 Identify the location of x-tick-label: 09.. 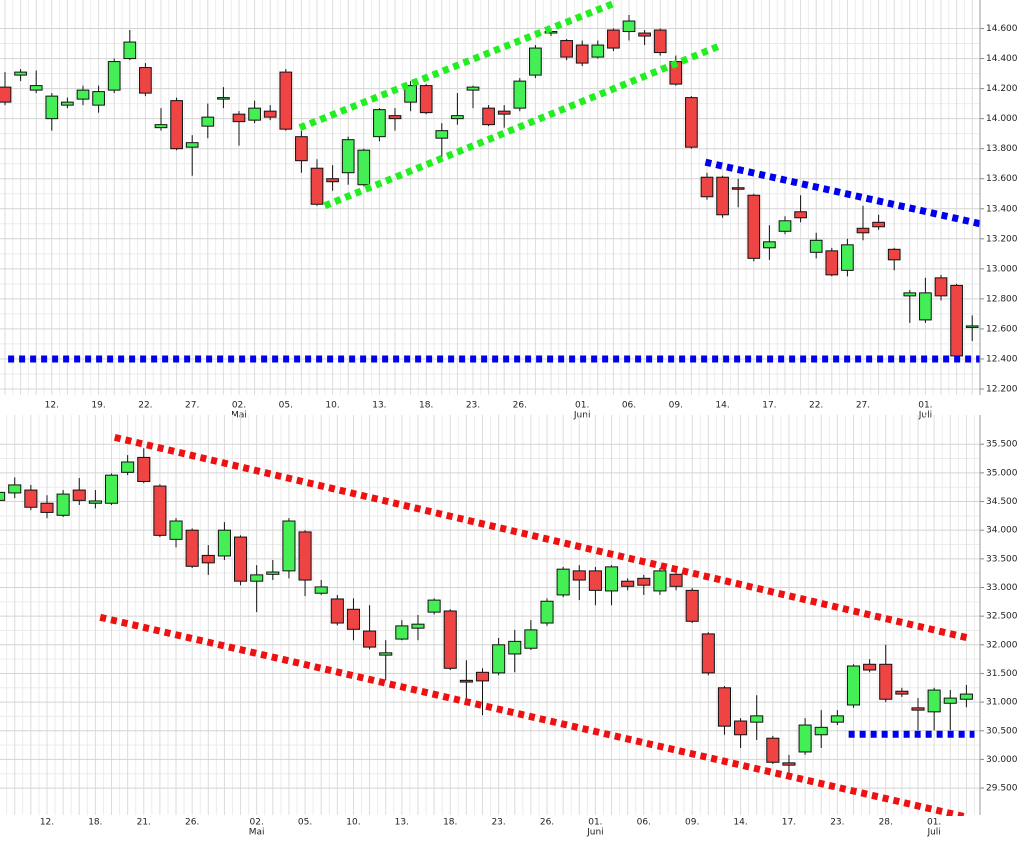
(692, 823).